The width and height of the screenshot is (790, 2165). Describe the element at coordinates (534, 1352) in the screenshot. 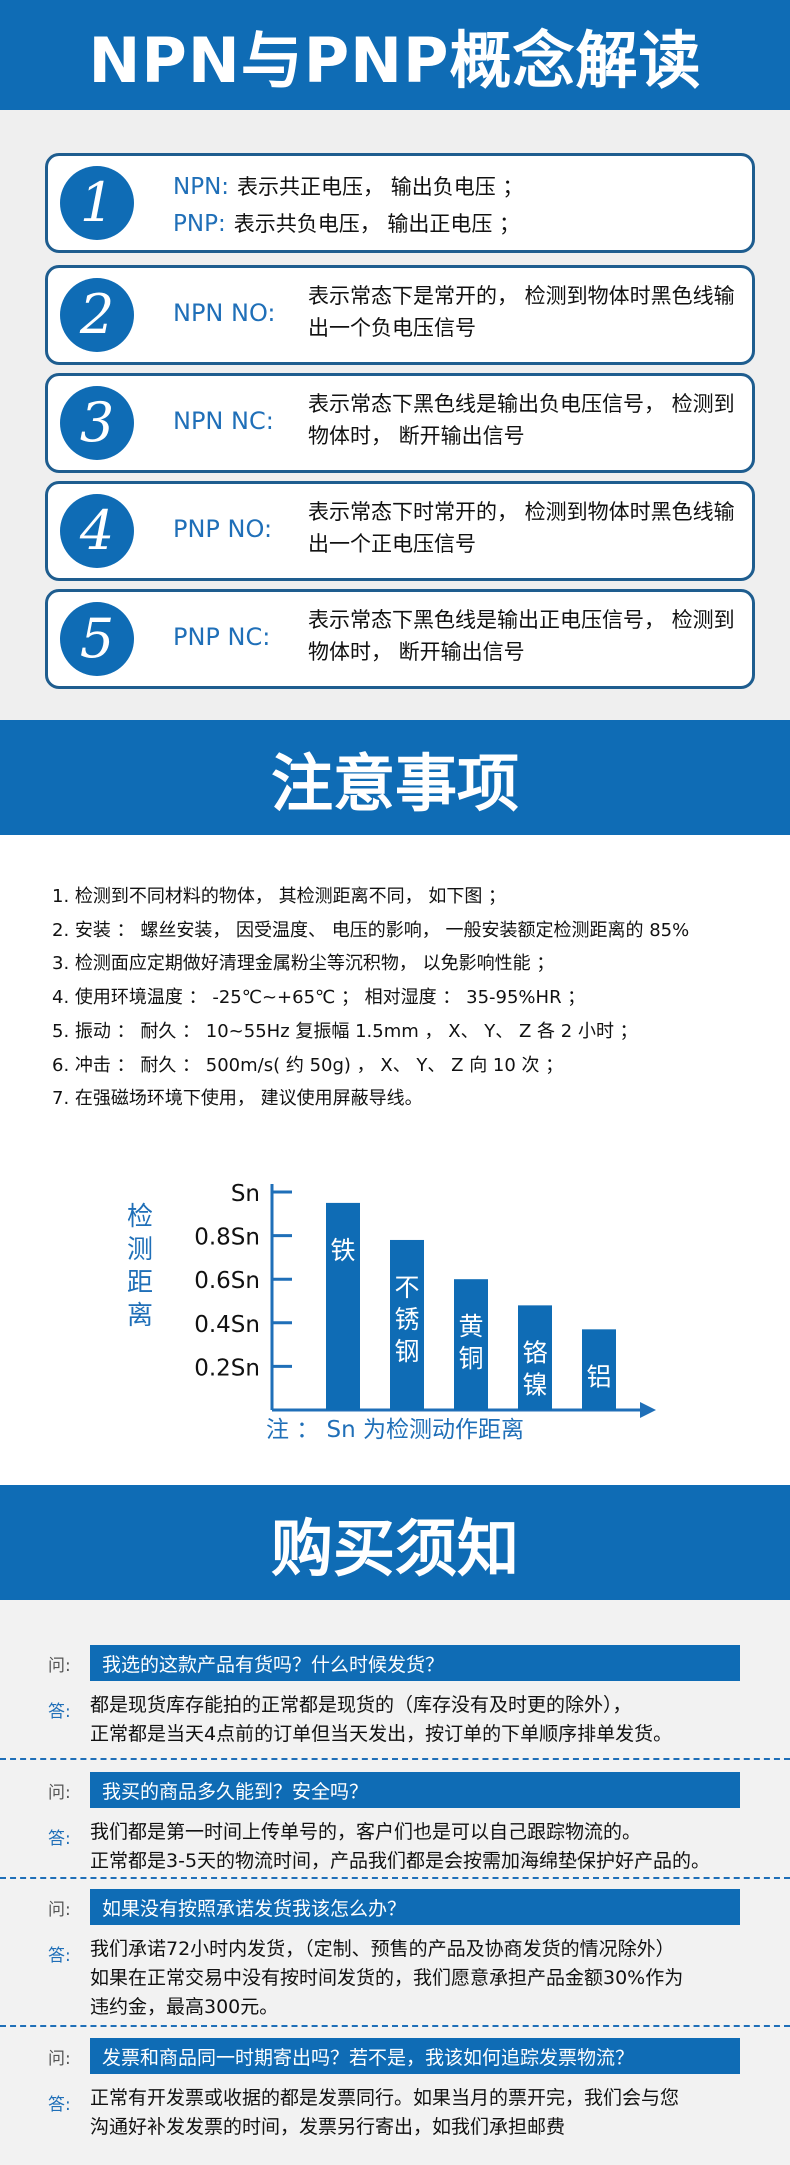

I see `bar-label: 铬` at that location.